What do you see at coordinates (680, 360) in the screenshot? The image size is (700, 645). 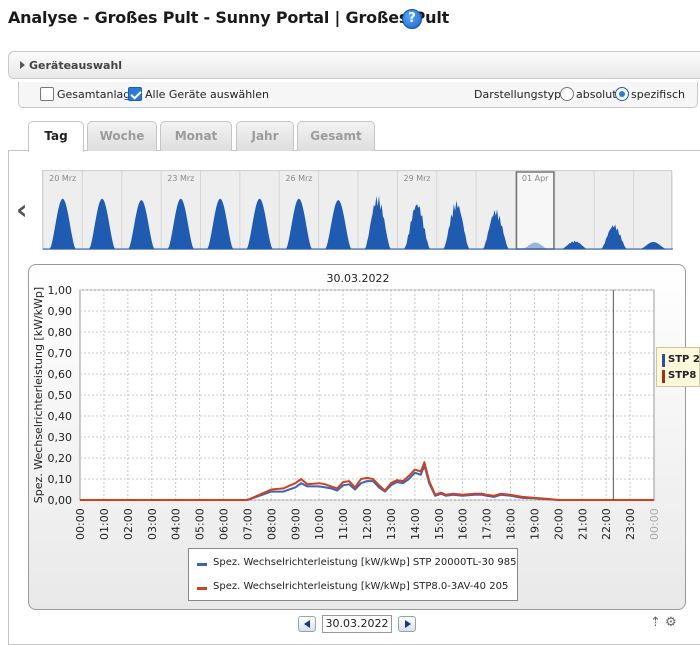 I see `tooltip-item: STP 2` at bounding box center [680, 360].